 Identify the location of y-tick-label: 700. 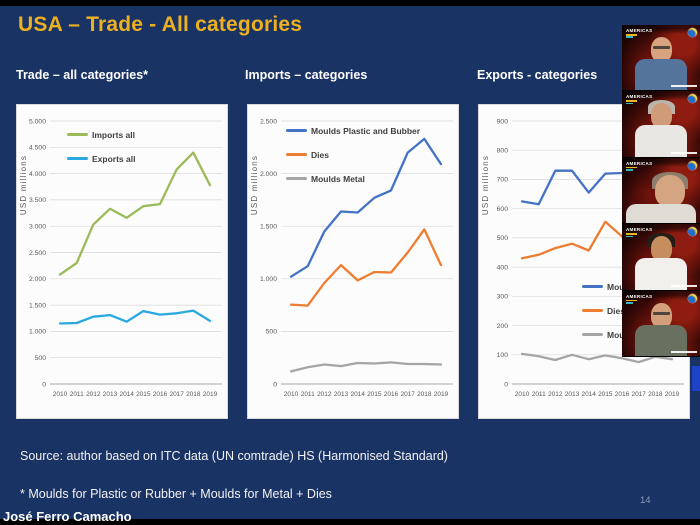
(503, 180).